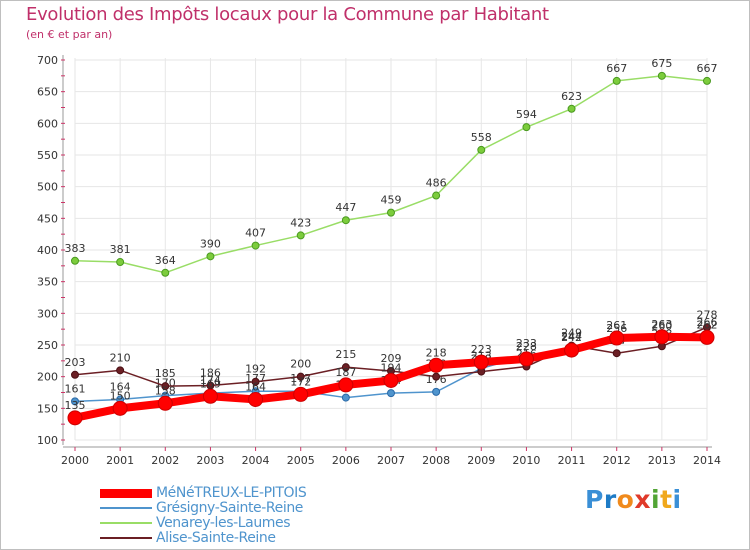  Describe the element at coordinates (256, 460) in the screenshot. I see `x-tick-label: 2004` at that location.